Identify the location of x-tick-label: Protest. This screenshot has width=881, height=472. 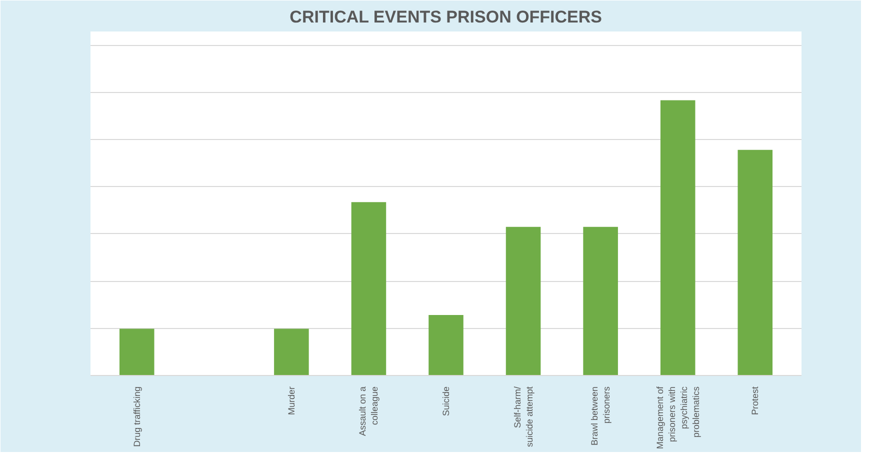
(755, 401).